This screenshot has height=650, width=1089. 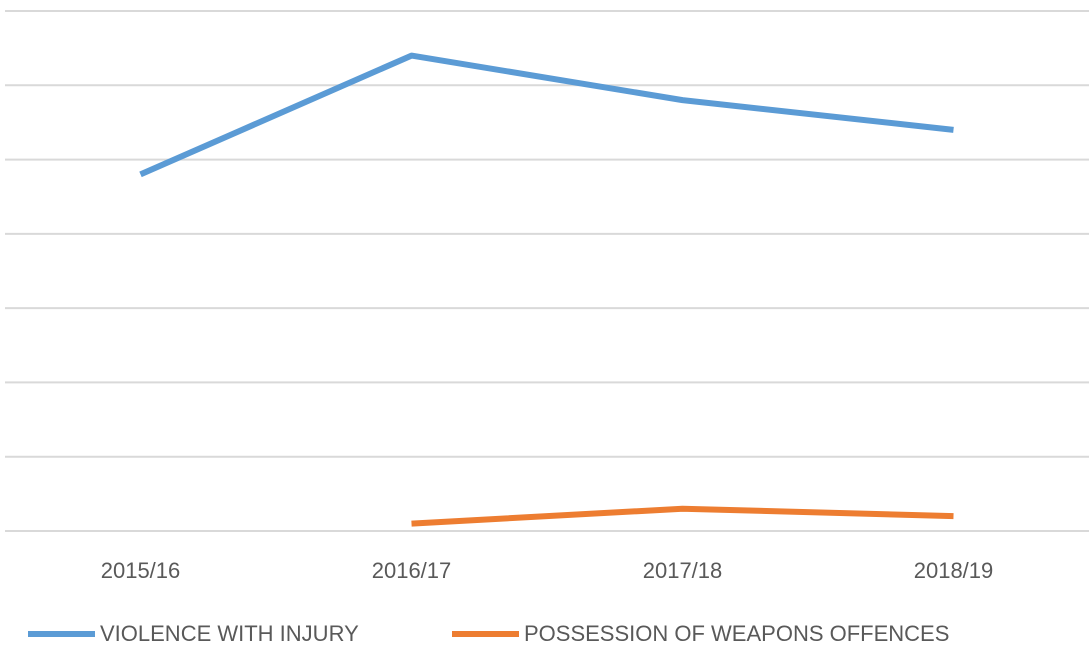 I want to click on x-tick-label: 2015/16, so click(x=141, y=570).